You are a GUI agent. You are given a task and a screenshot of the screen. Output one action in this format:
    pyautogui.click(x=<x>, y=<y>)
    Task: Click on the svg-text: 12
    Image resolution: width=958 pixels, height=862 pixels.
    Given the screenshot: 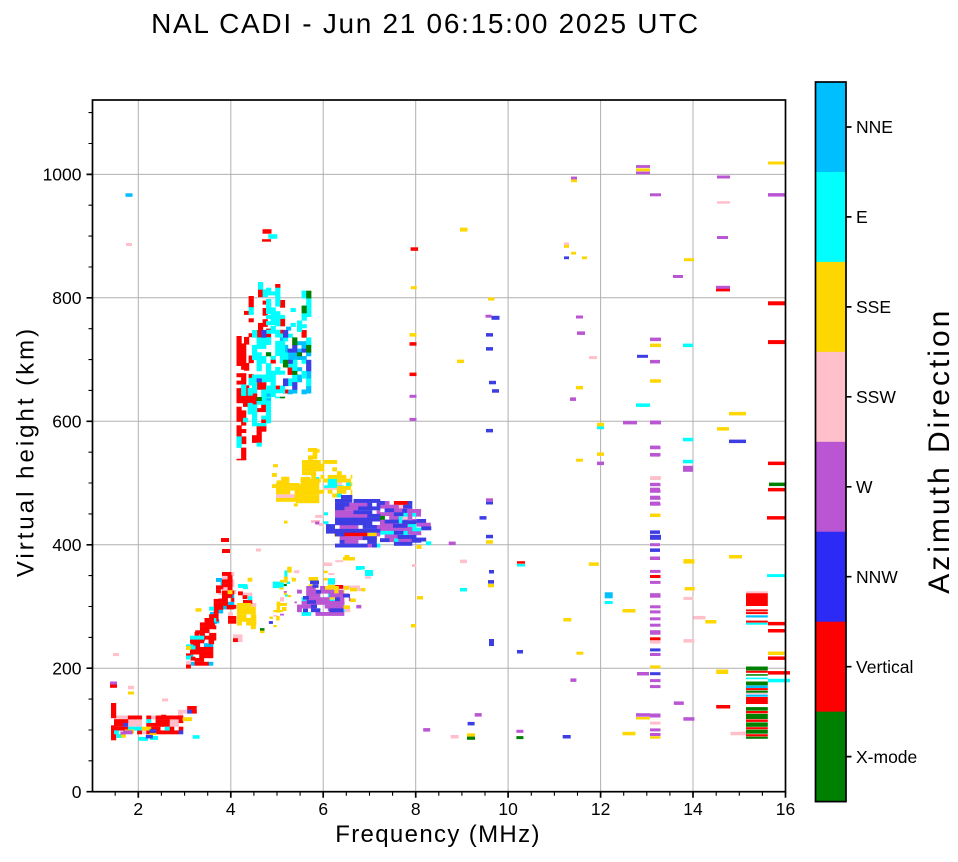 What is the action you would take?
    pyautogui.click(x=600, y=809)
    